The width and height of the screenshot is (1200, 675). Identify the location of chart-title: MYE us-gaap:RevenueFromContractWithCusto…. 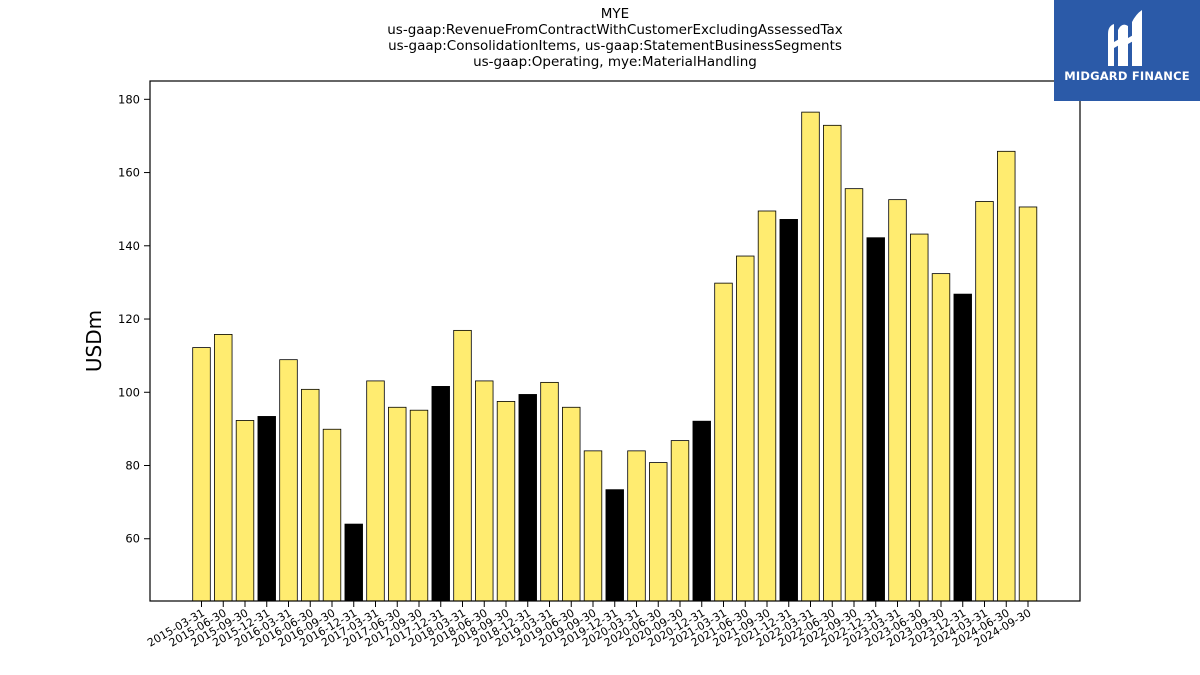
(615, 38).